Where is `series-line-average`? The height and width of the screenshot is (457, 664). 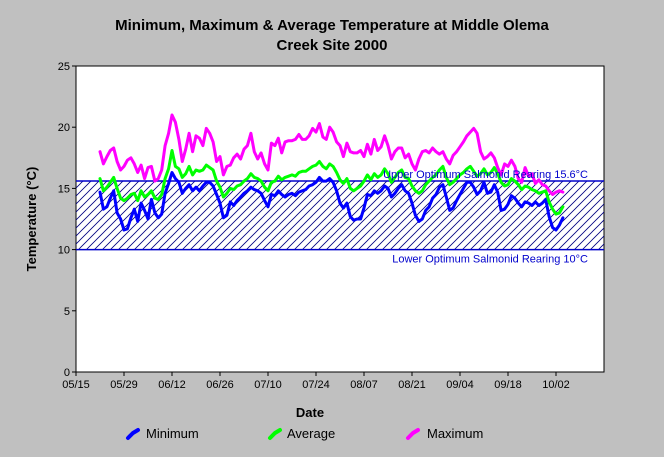 series-line-average is located at coordinates (331, 182).